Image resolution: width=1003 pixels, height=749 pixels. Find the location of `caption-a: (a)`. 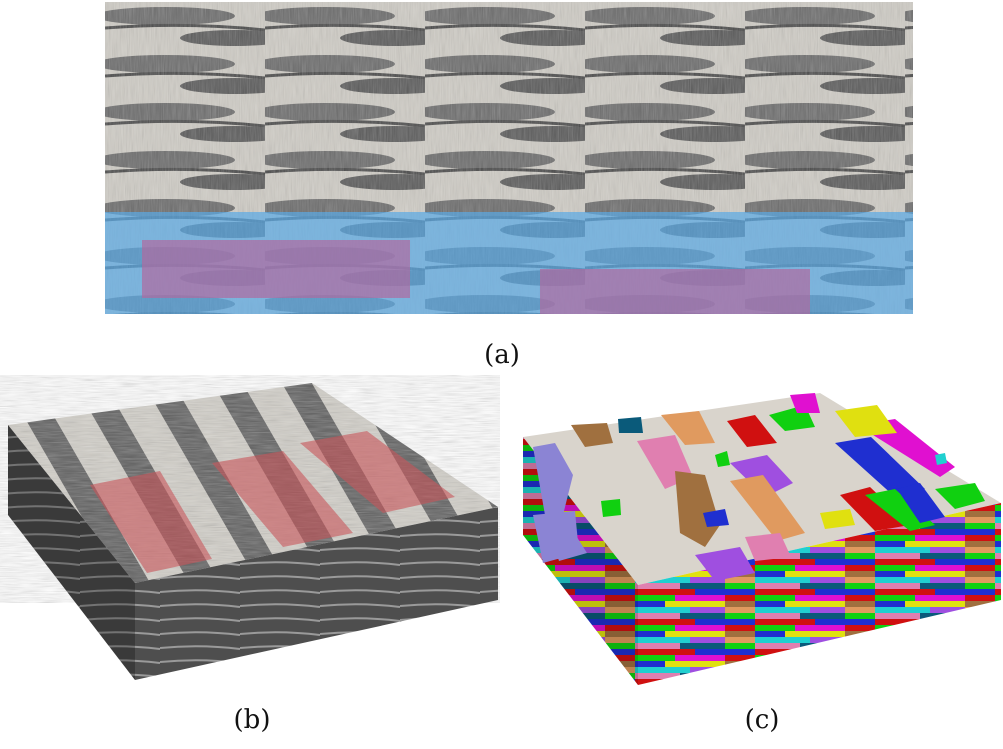

caption-a: (a) is located at coordinates (502, 355).